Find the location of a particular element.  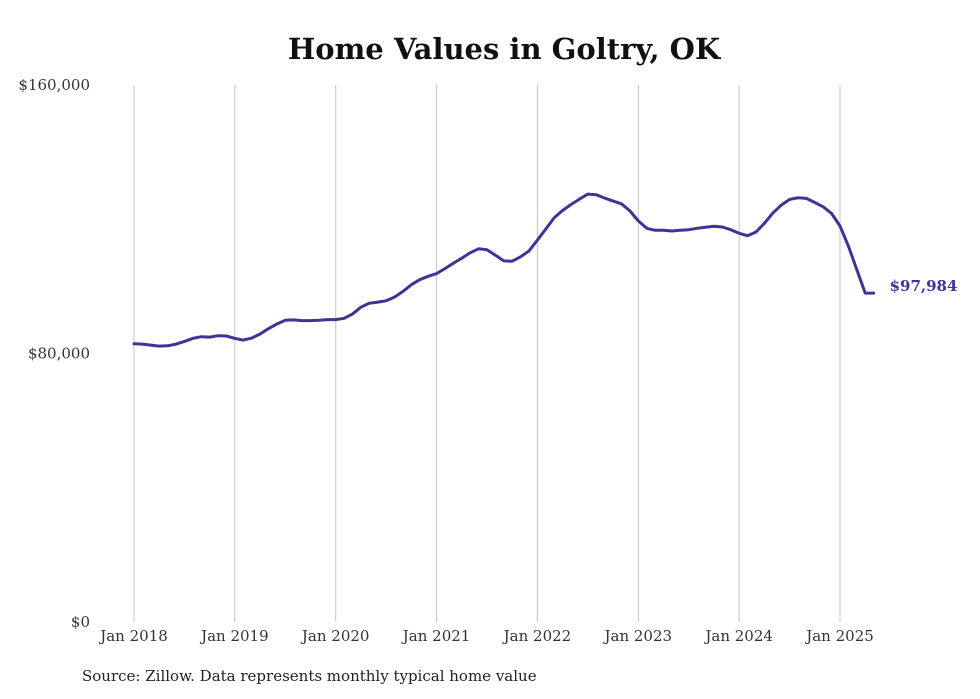

y-axis-ticks: $0 $80,000 $160,000 is located at coordinates (54, 353).